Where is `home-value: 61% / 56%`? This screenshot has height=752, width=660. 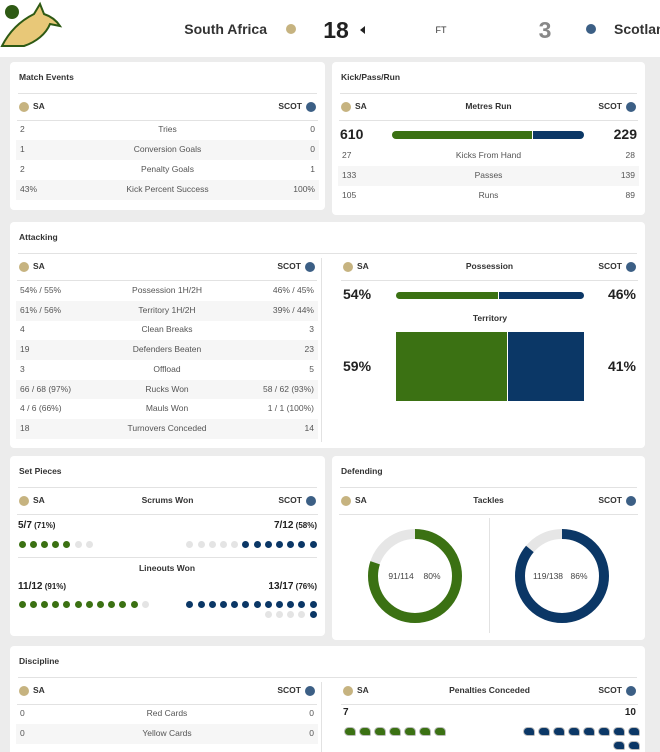 home-value: 61% / 56% is located at coordinates (41, 309).